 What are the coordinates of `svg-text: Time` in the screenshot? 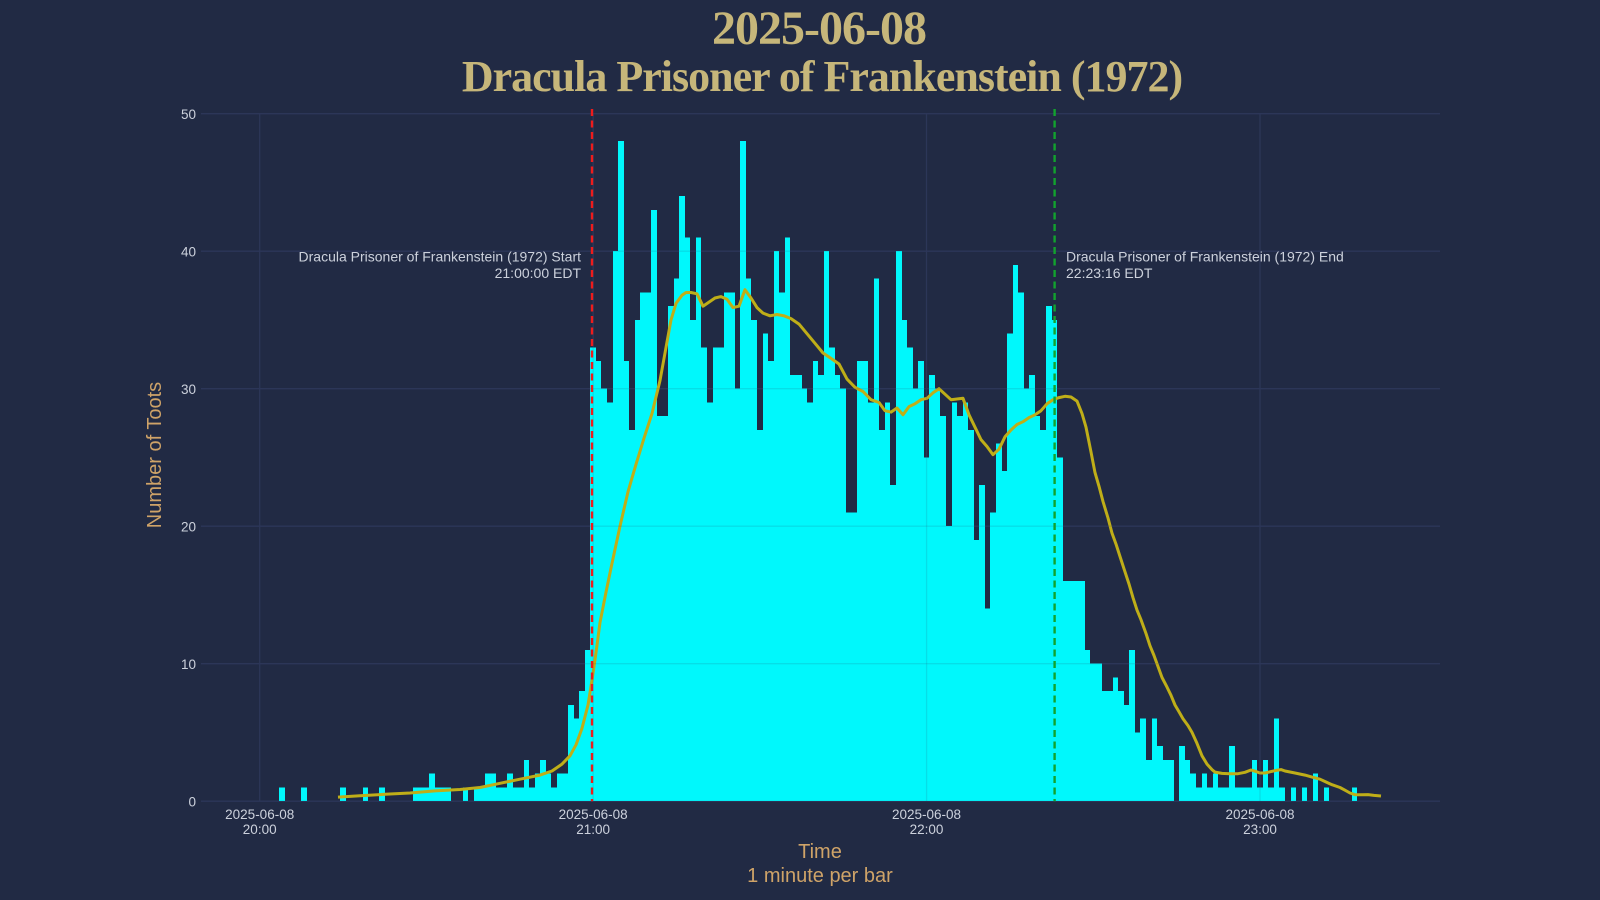 It's located at (820, 852).